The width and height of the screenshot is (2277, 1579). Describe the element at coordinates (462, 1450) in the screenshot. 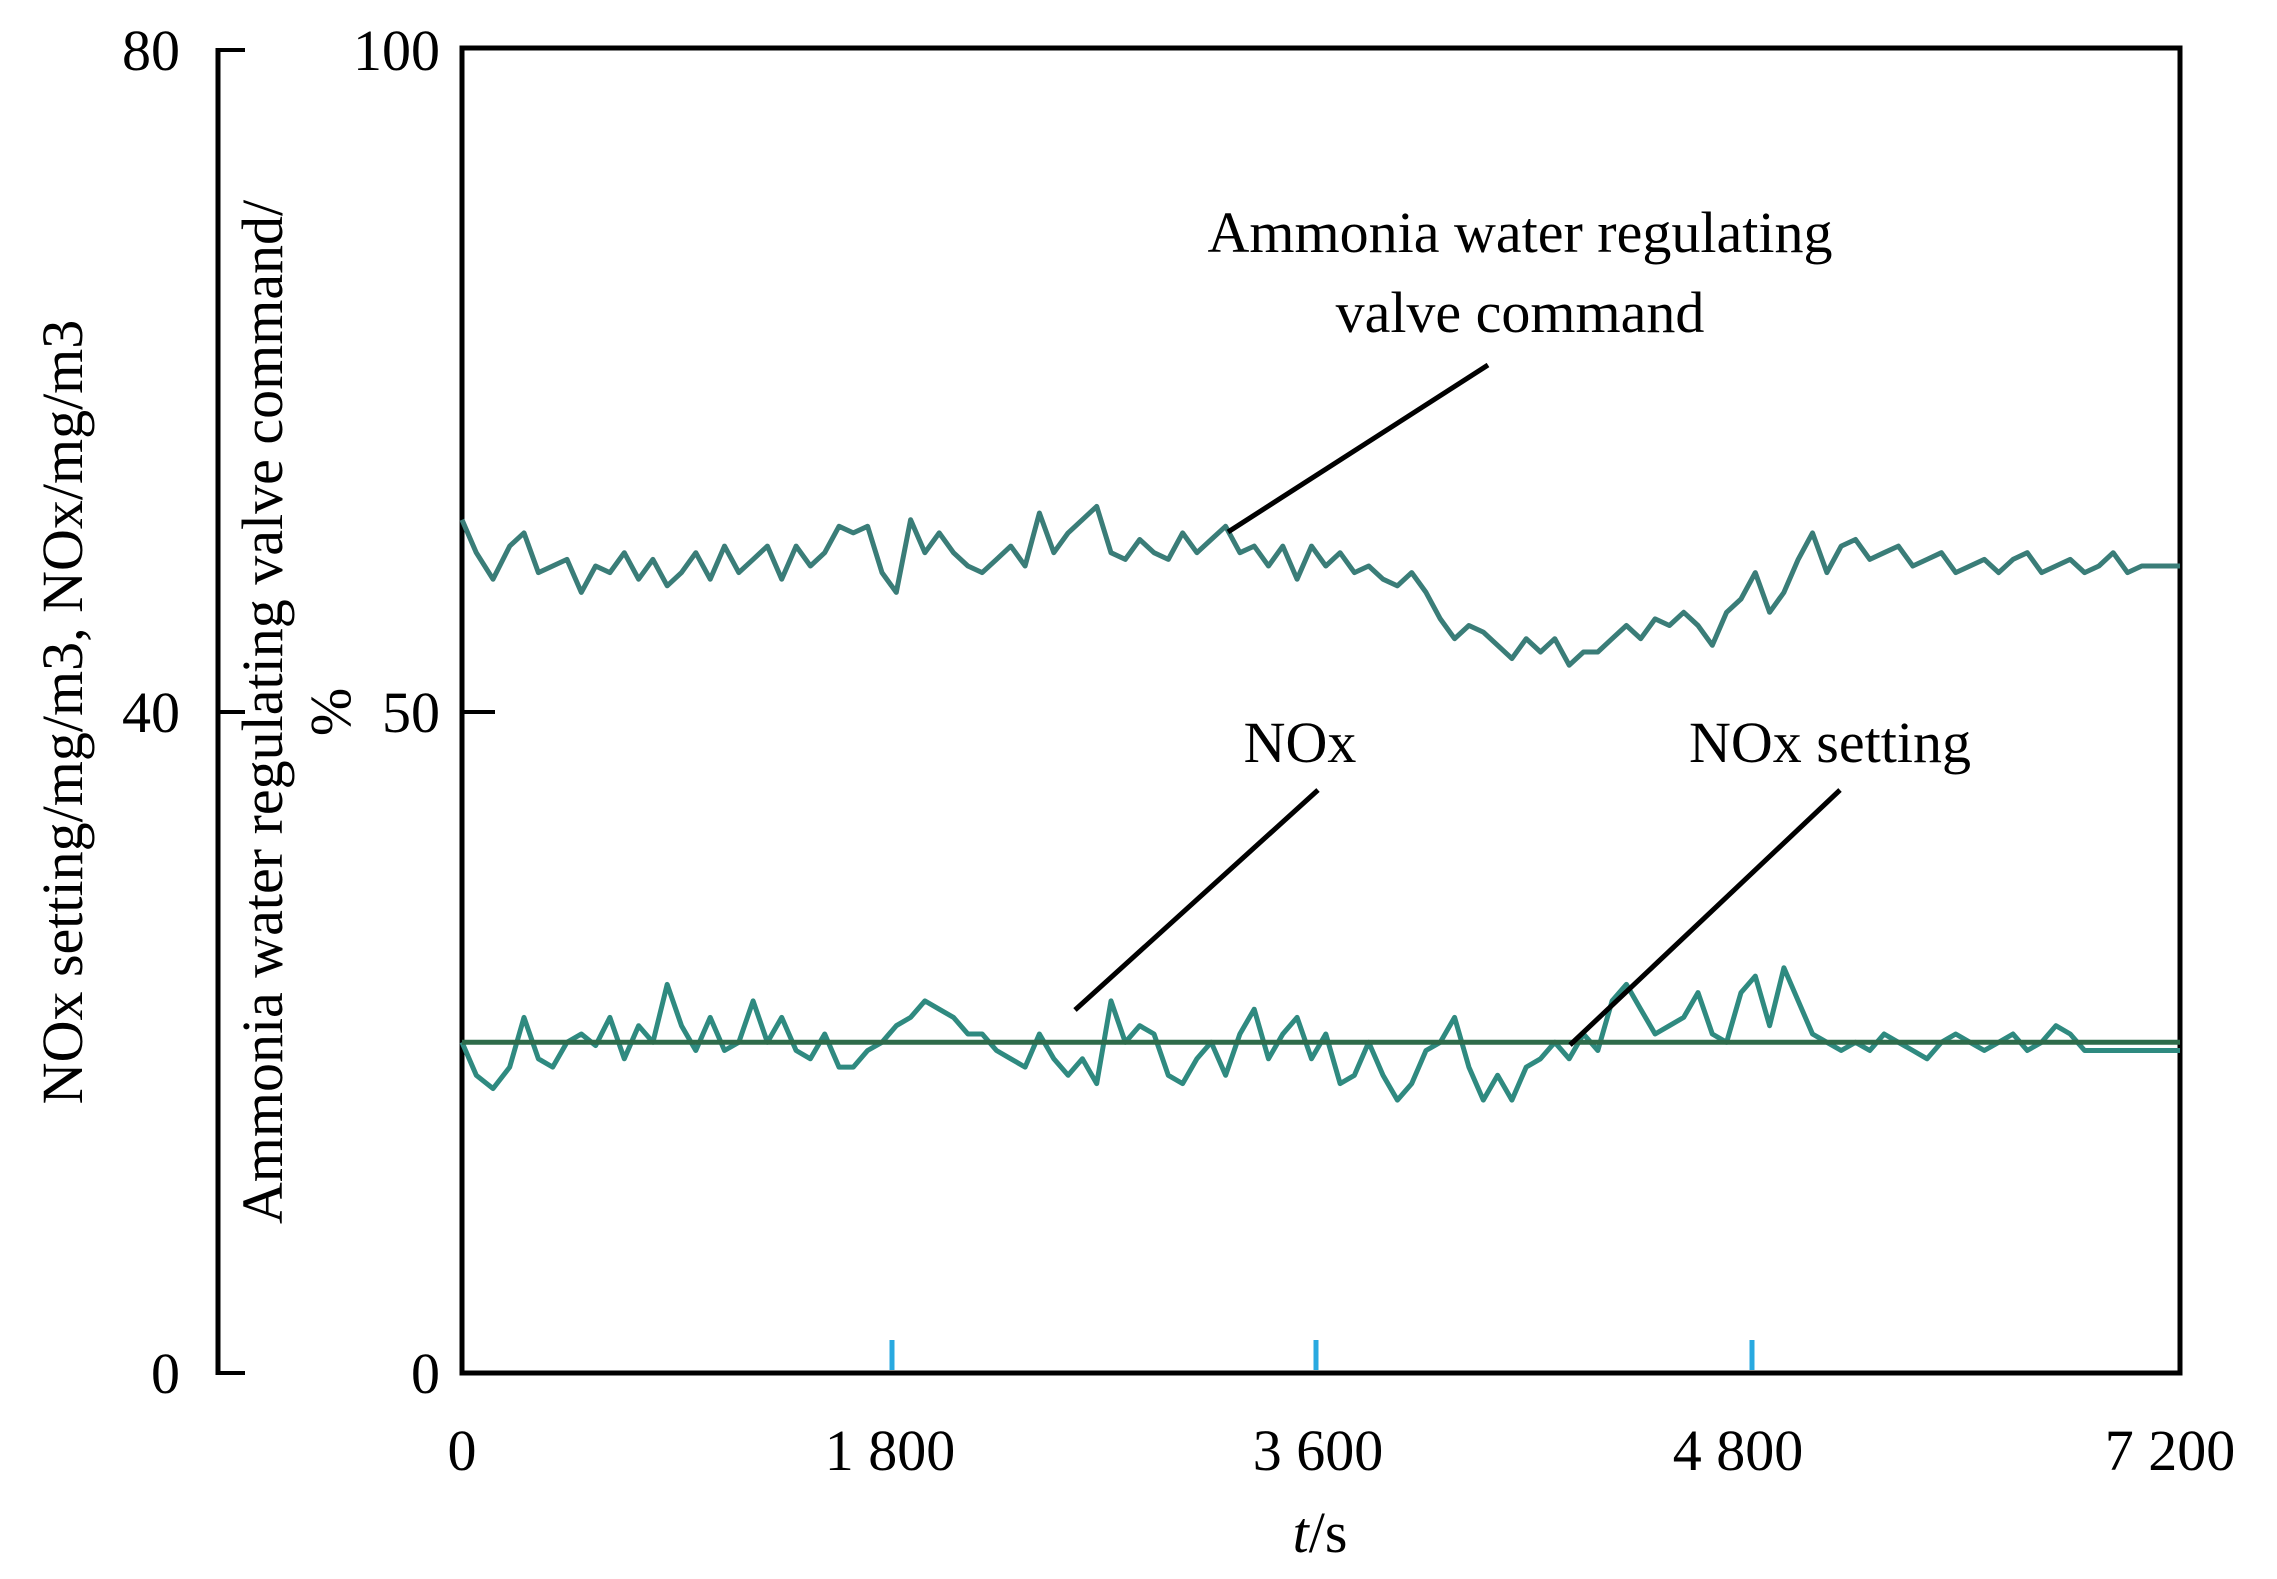

I see `x-tick-label: 0` at that location.